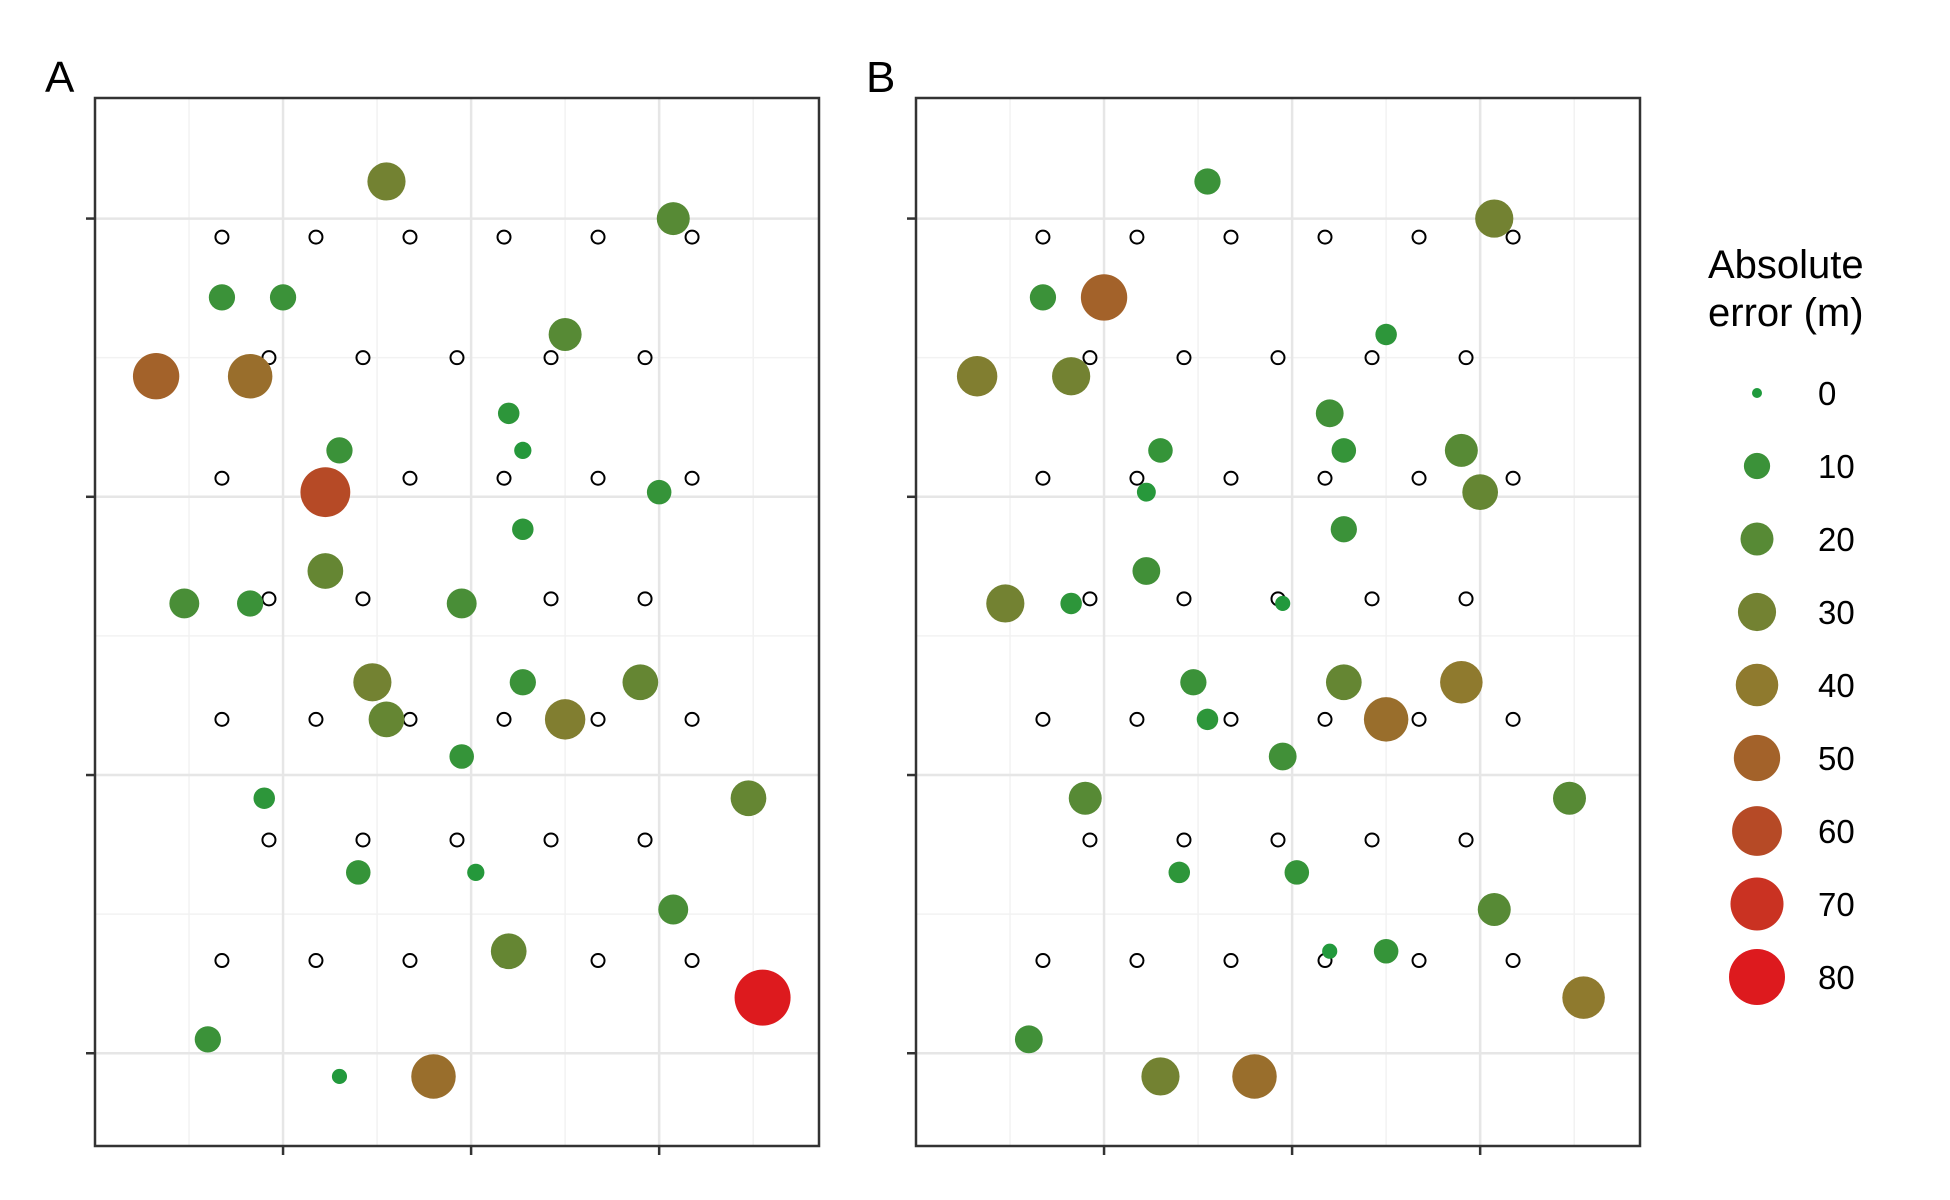 Image resolution: width=1950 pixels, height=1200 pixels. I want to click on legend-label: 70, so click(1836, 904).